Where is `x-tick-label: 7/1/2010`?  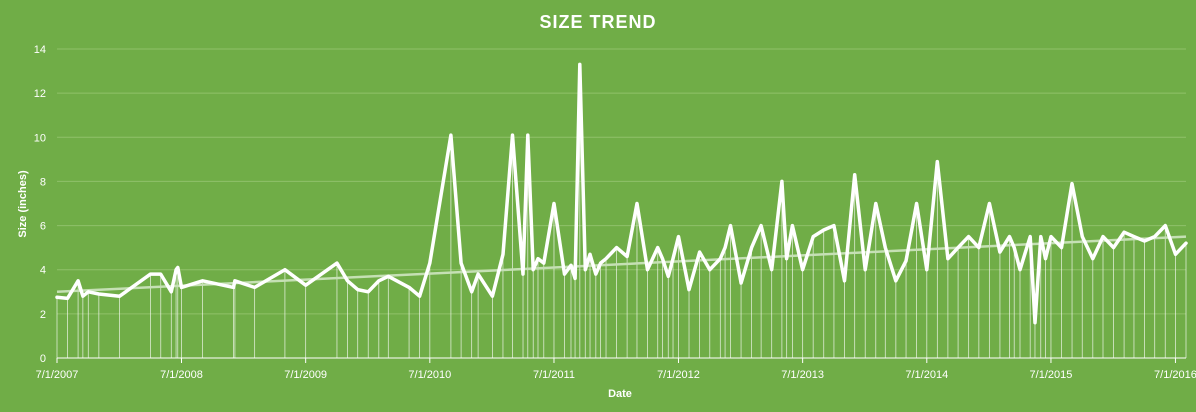
x-tick-label: 7/1/2010 is located at coordinates (429, 375).